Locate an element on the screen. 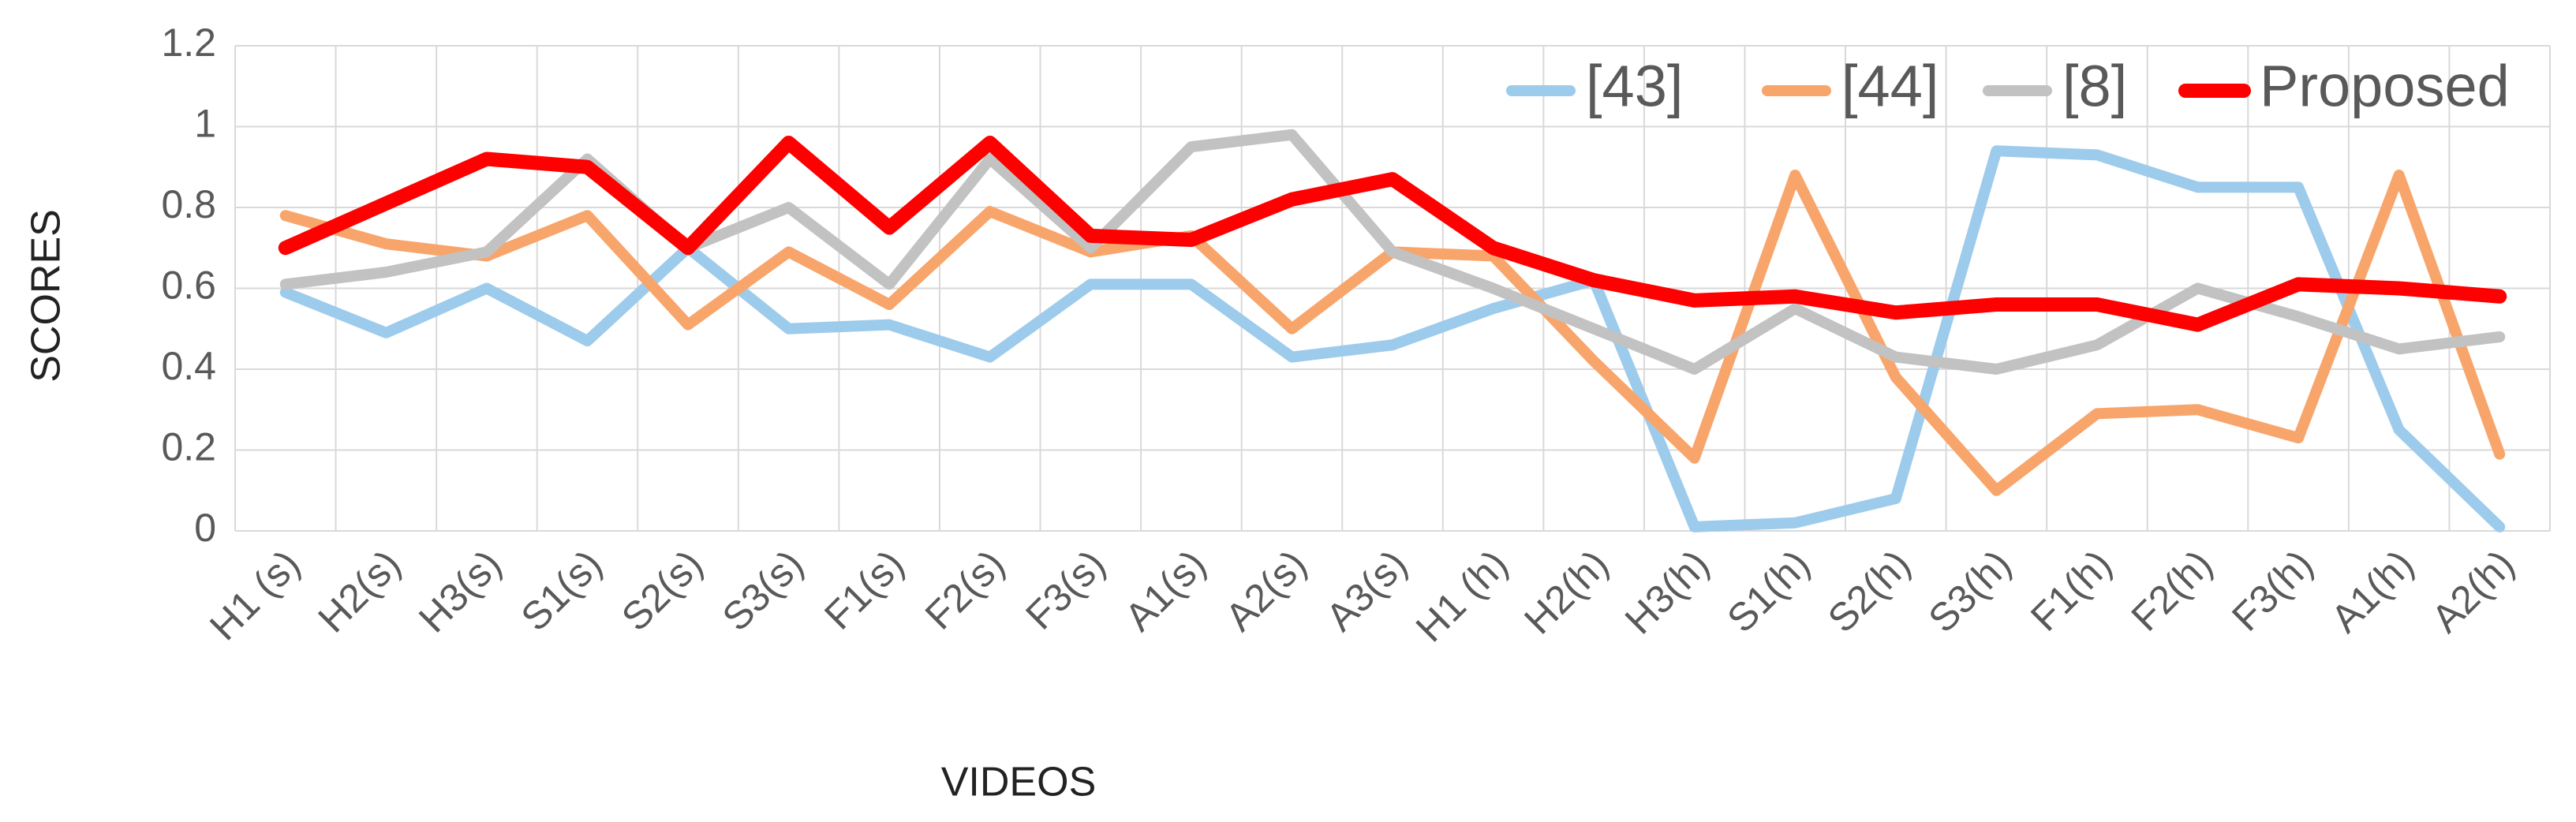  y-tick-label: 1 is located at coordinates (205, 124).